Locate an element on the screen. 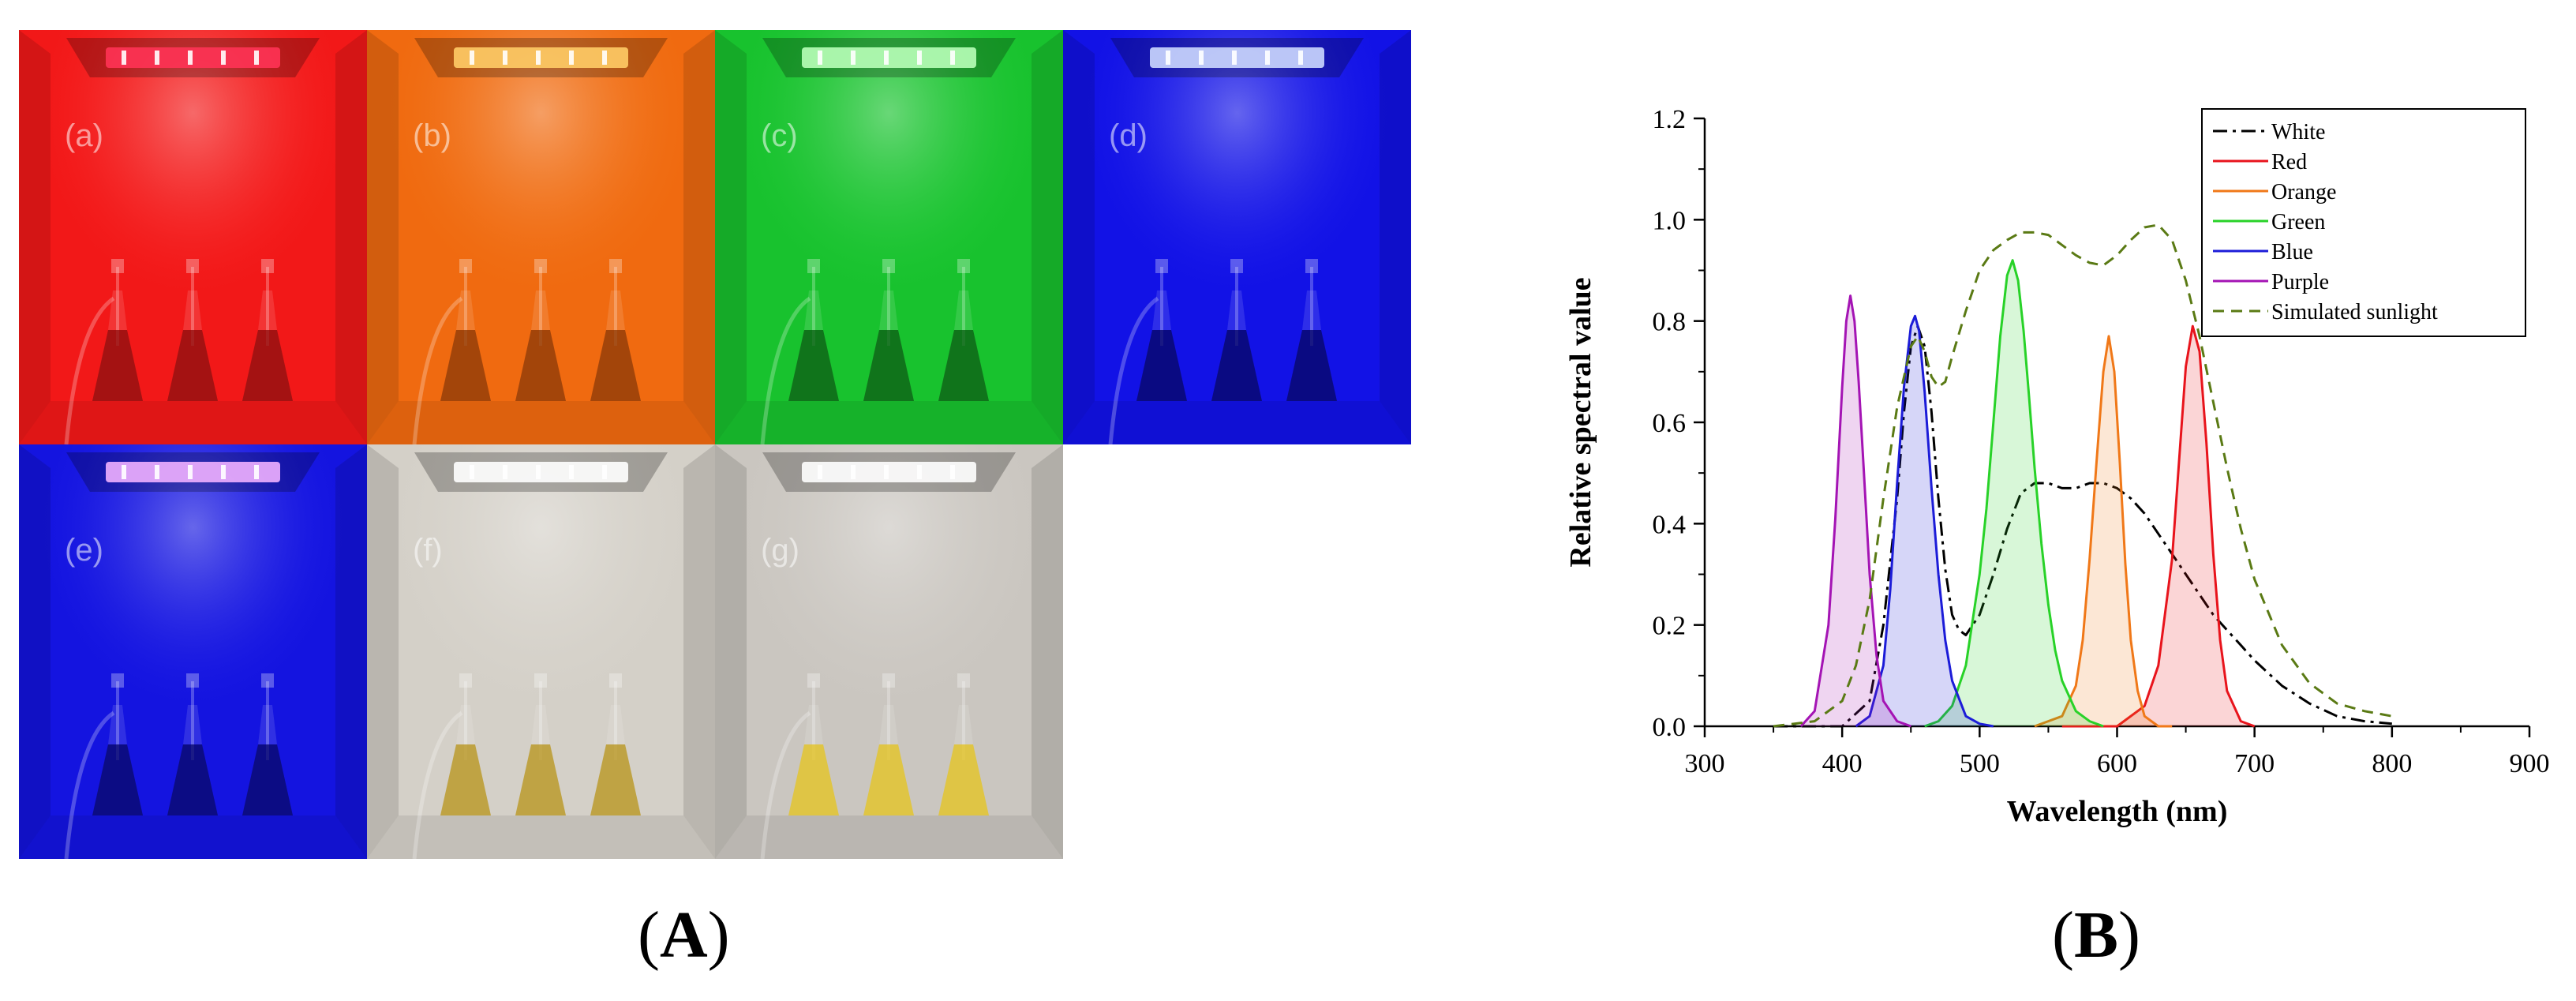 This screenshot has height=1001, width=2576. photo-panel-e: (e) is located at coordinates (193, 651).